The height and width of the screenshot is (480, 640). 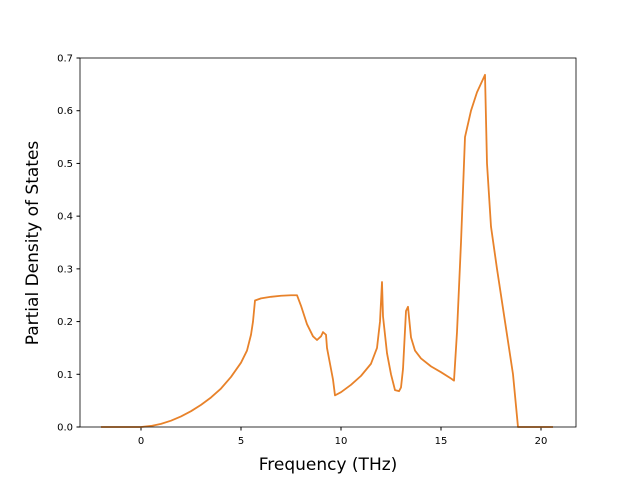 I want to click on x-tick-label: 10, so click(x=341, y=441).